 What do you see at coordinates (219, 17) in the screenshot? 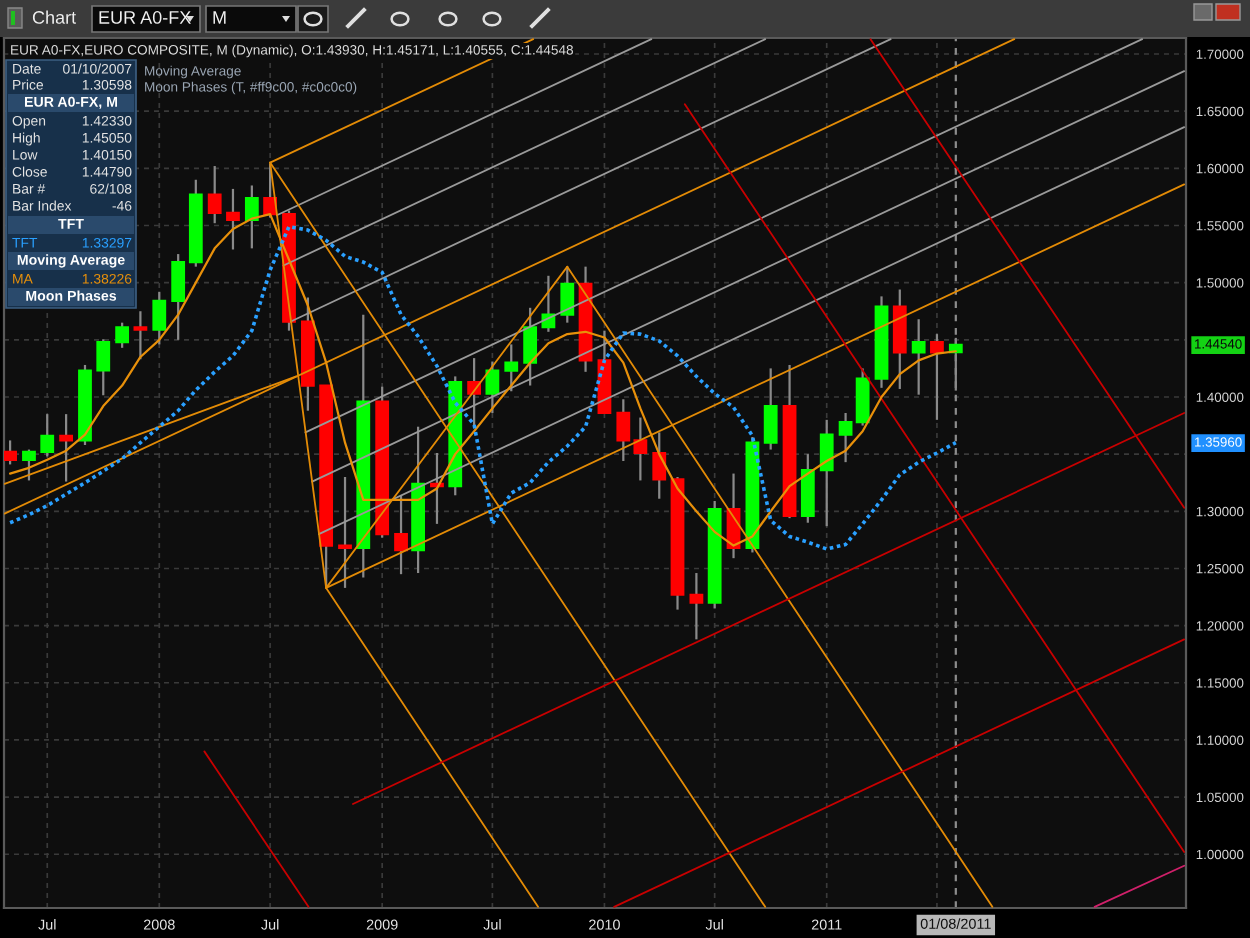
I see `text: M` at bounding box center [219, 17].